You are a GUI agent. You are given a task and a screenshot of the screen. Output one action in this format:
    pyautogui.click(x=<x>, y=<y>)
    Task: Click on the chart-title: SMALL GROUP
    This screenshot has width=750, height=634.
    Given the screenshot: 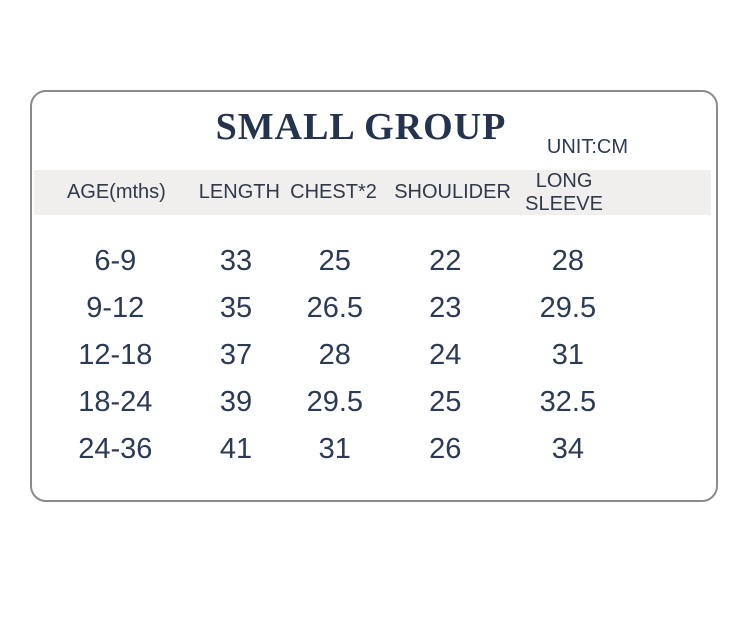 What is the action you would take?
    pyautogui.click(x=361, y=127)
    